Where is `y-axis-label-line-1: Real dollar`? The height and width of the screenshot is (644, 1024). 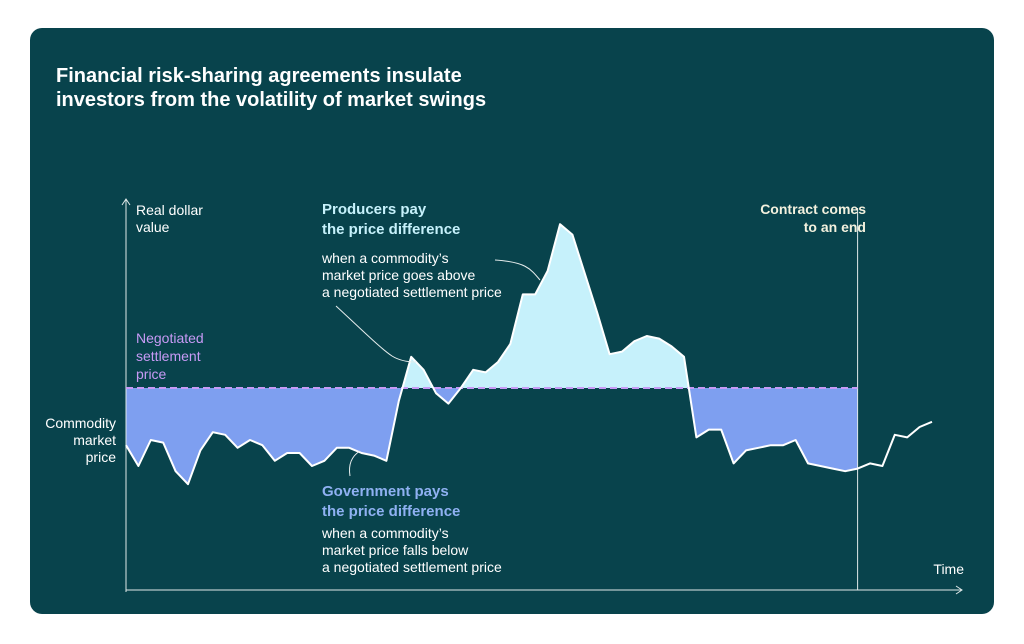
y-axis-label-line-1: Real dollar is located at coordinates (169, 210).